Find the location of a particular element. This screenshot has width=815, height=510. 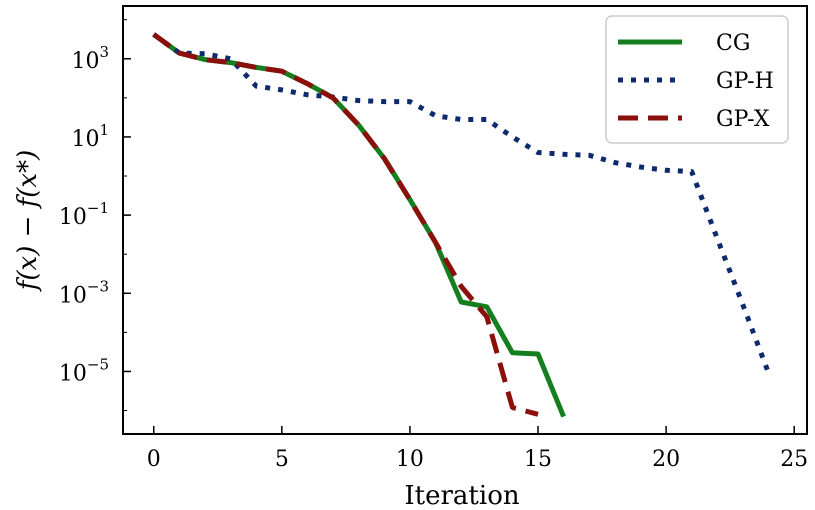

x-tick-label: 25 is located at coordinates (794, 459).